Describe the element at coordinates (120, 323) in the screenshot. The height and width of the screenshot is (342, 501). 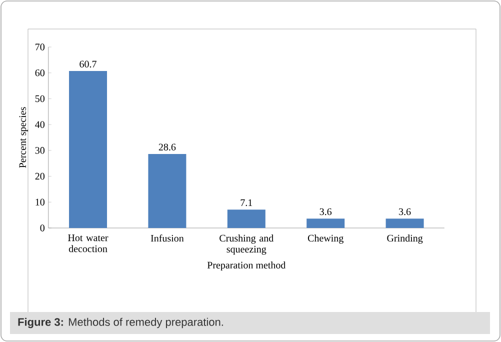
I see `text: Figure 3: Methods of remedy preparation.` at that location.